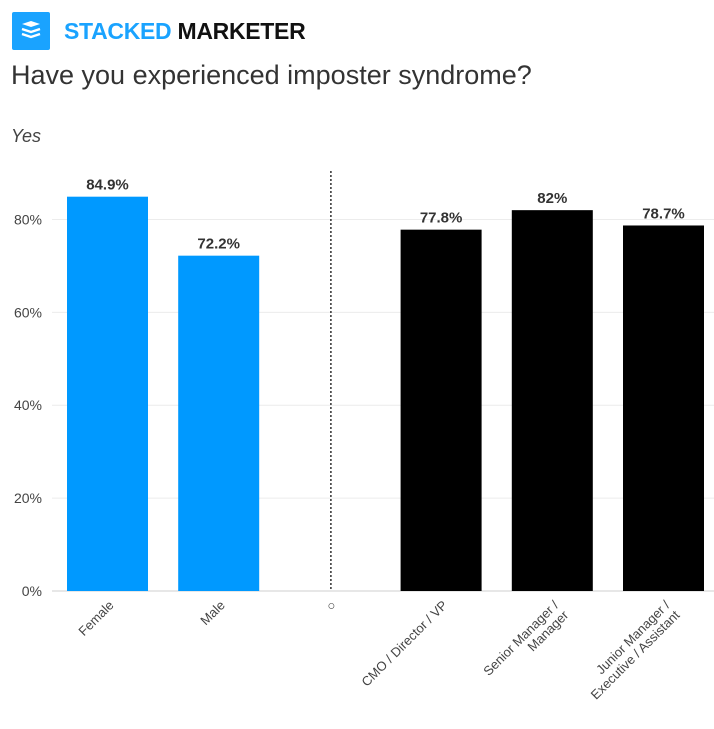 The image size is (714, 729). Describe the element at coordinates (107, 185) in the screenshot. I see `data-label: 84.9%` at that location.